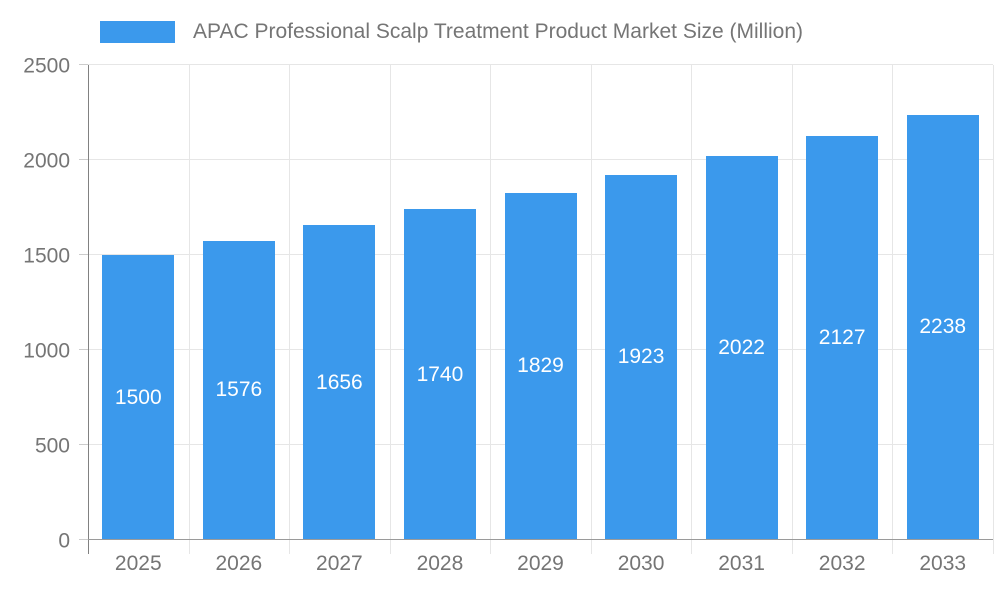 The height and width of the screenshot is (600, 1000). What do you see at coordinates (440, 563) in the screenshot?
I see `x-axis-label-2028: 2028` at bounding box center [440, 563].